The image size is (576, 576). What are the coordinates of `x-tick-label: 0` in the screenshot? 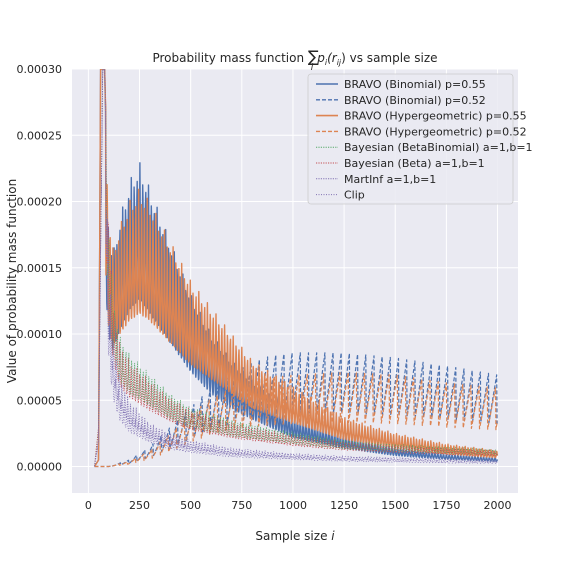 It's located at (88, 505).